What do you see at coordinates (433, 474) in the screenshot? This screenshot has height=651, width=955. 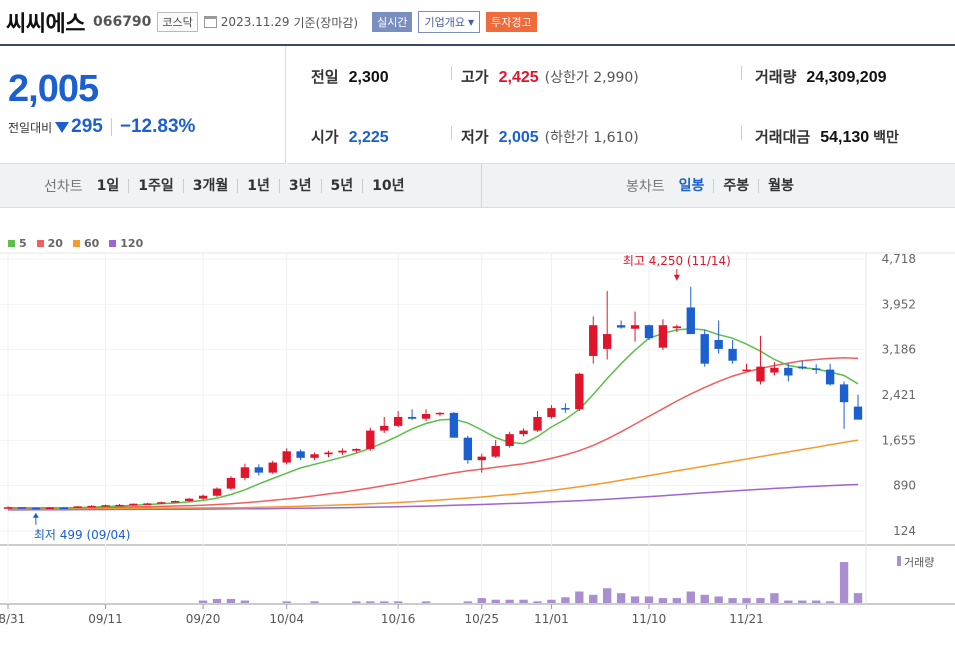 I see `ma60-line` at bounding box center [433, 474].